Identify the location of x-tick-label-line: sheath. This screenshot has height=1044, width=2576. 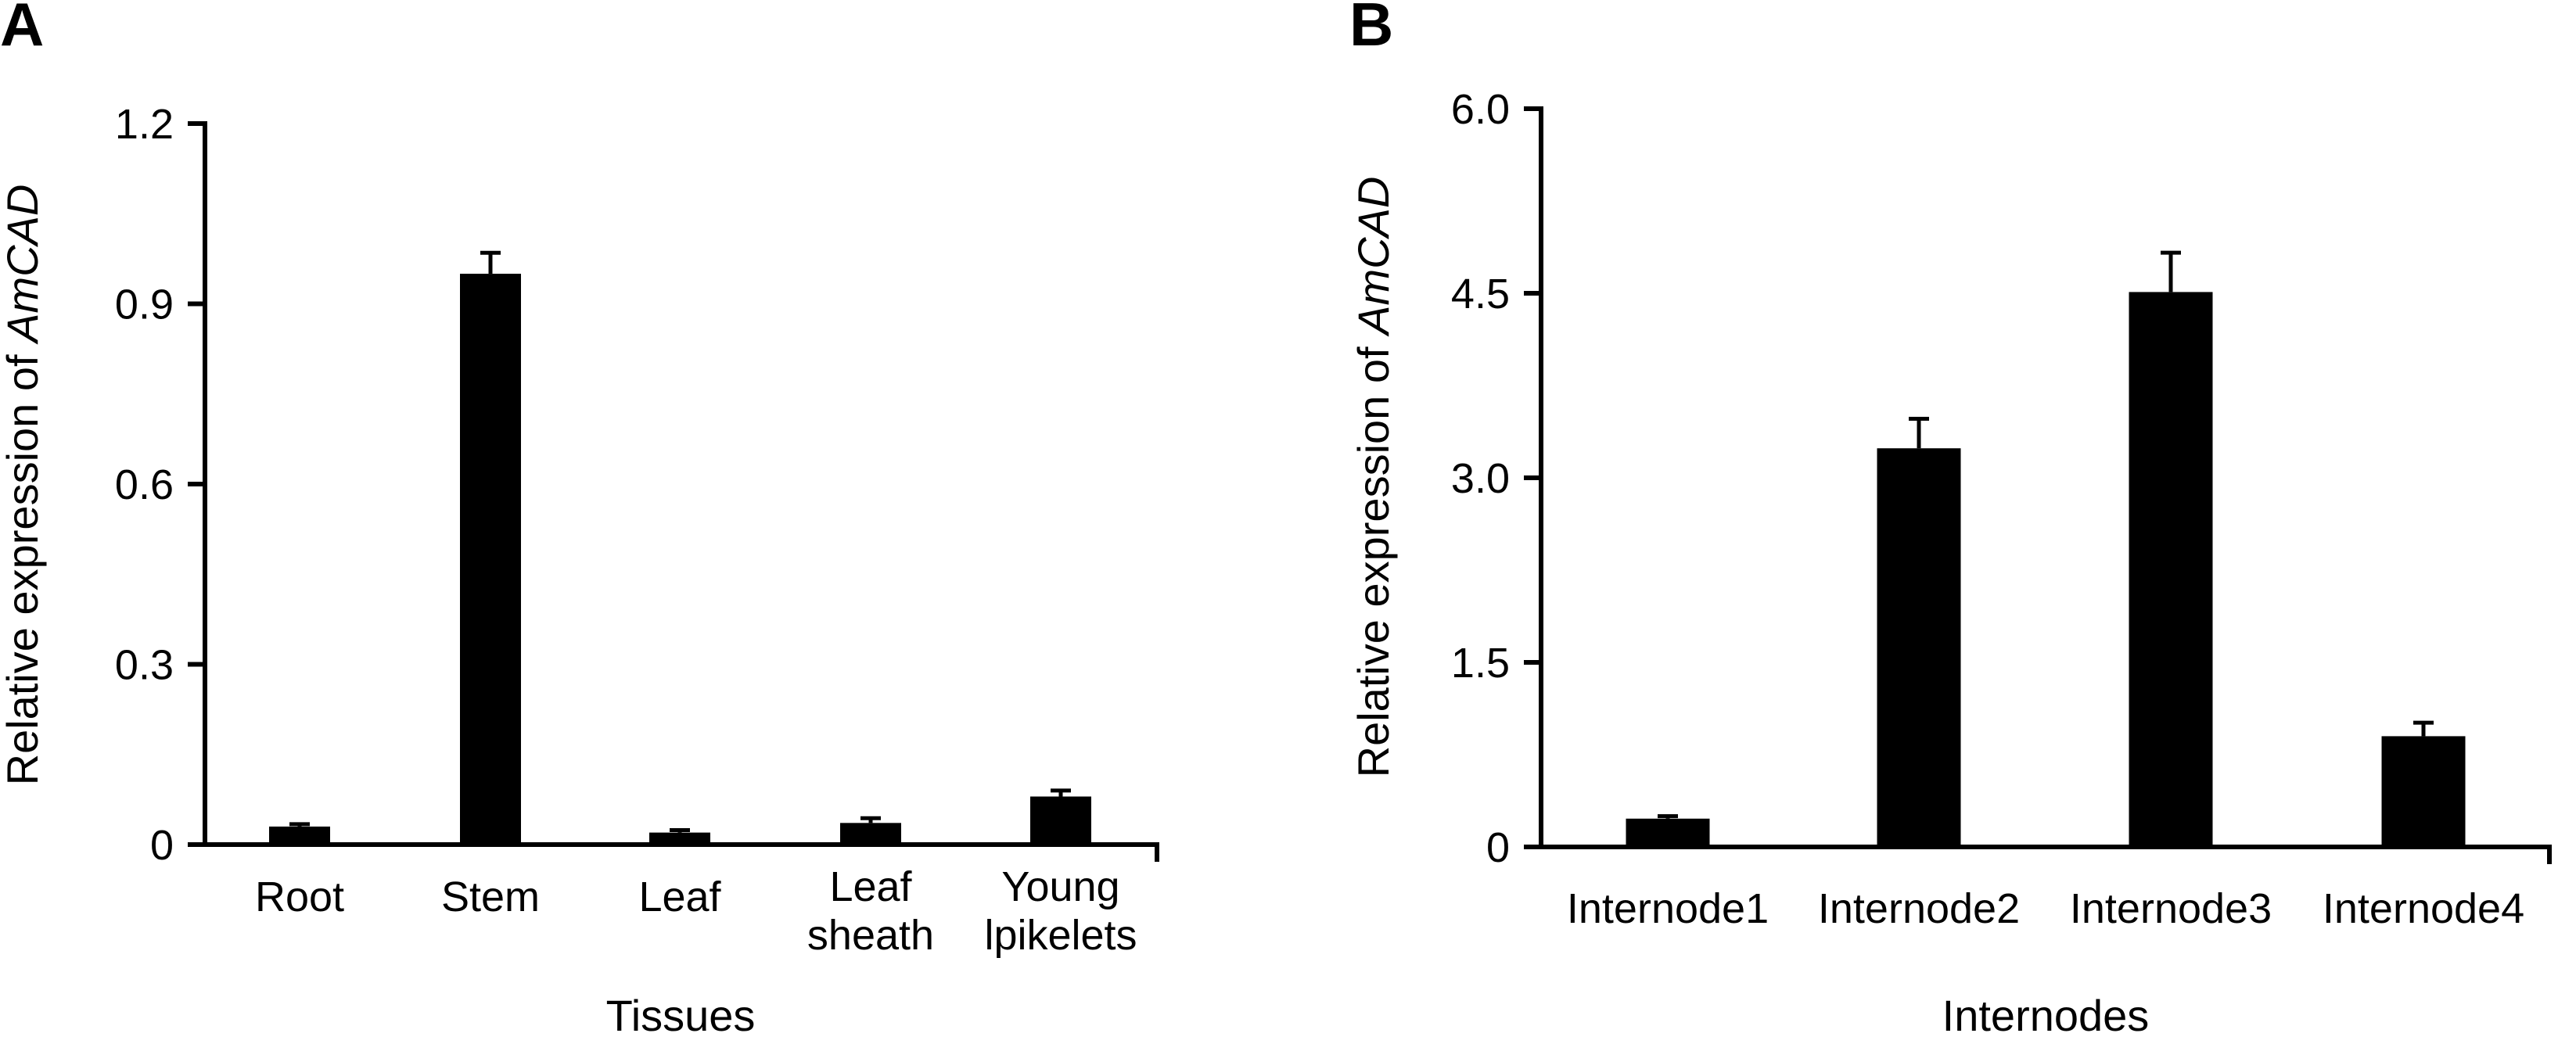
(871, 935).